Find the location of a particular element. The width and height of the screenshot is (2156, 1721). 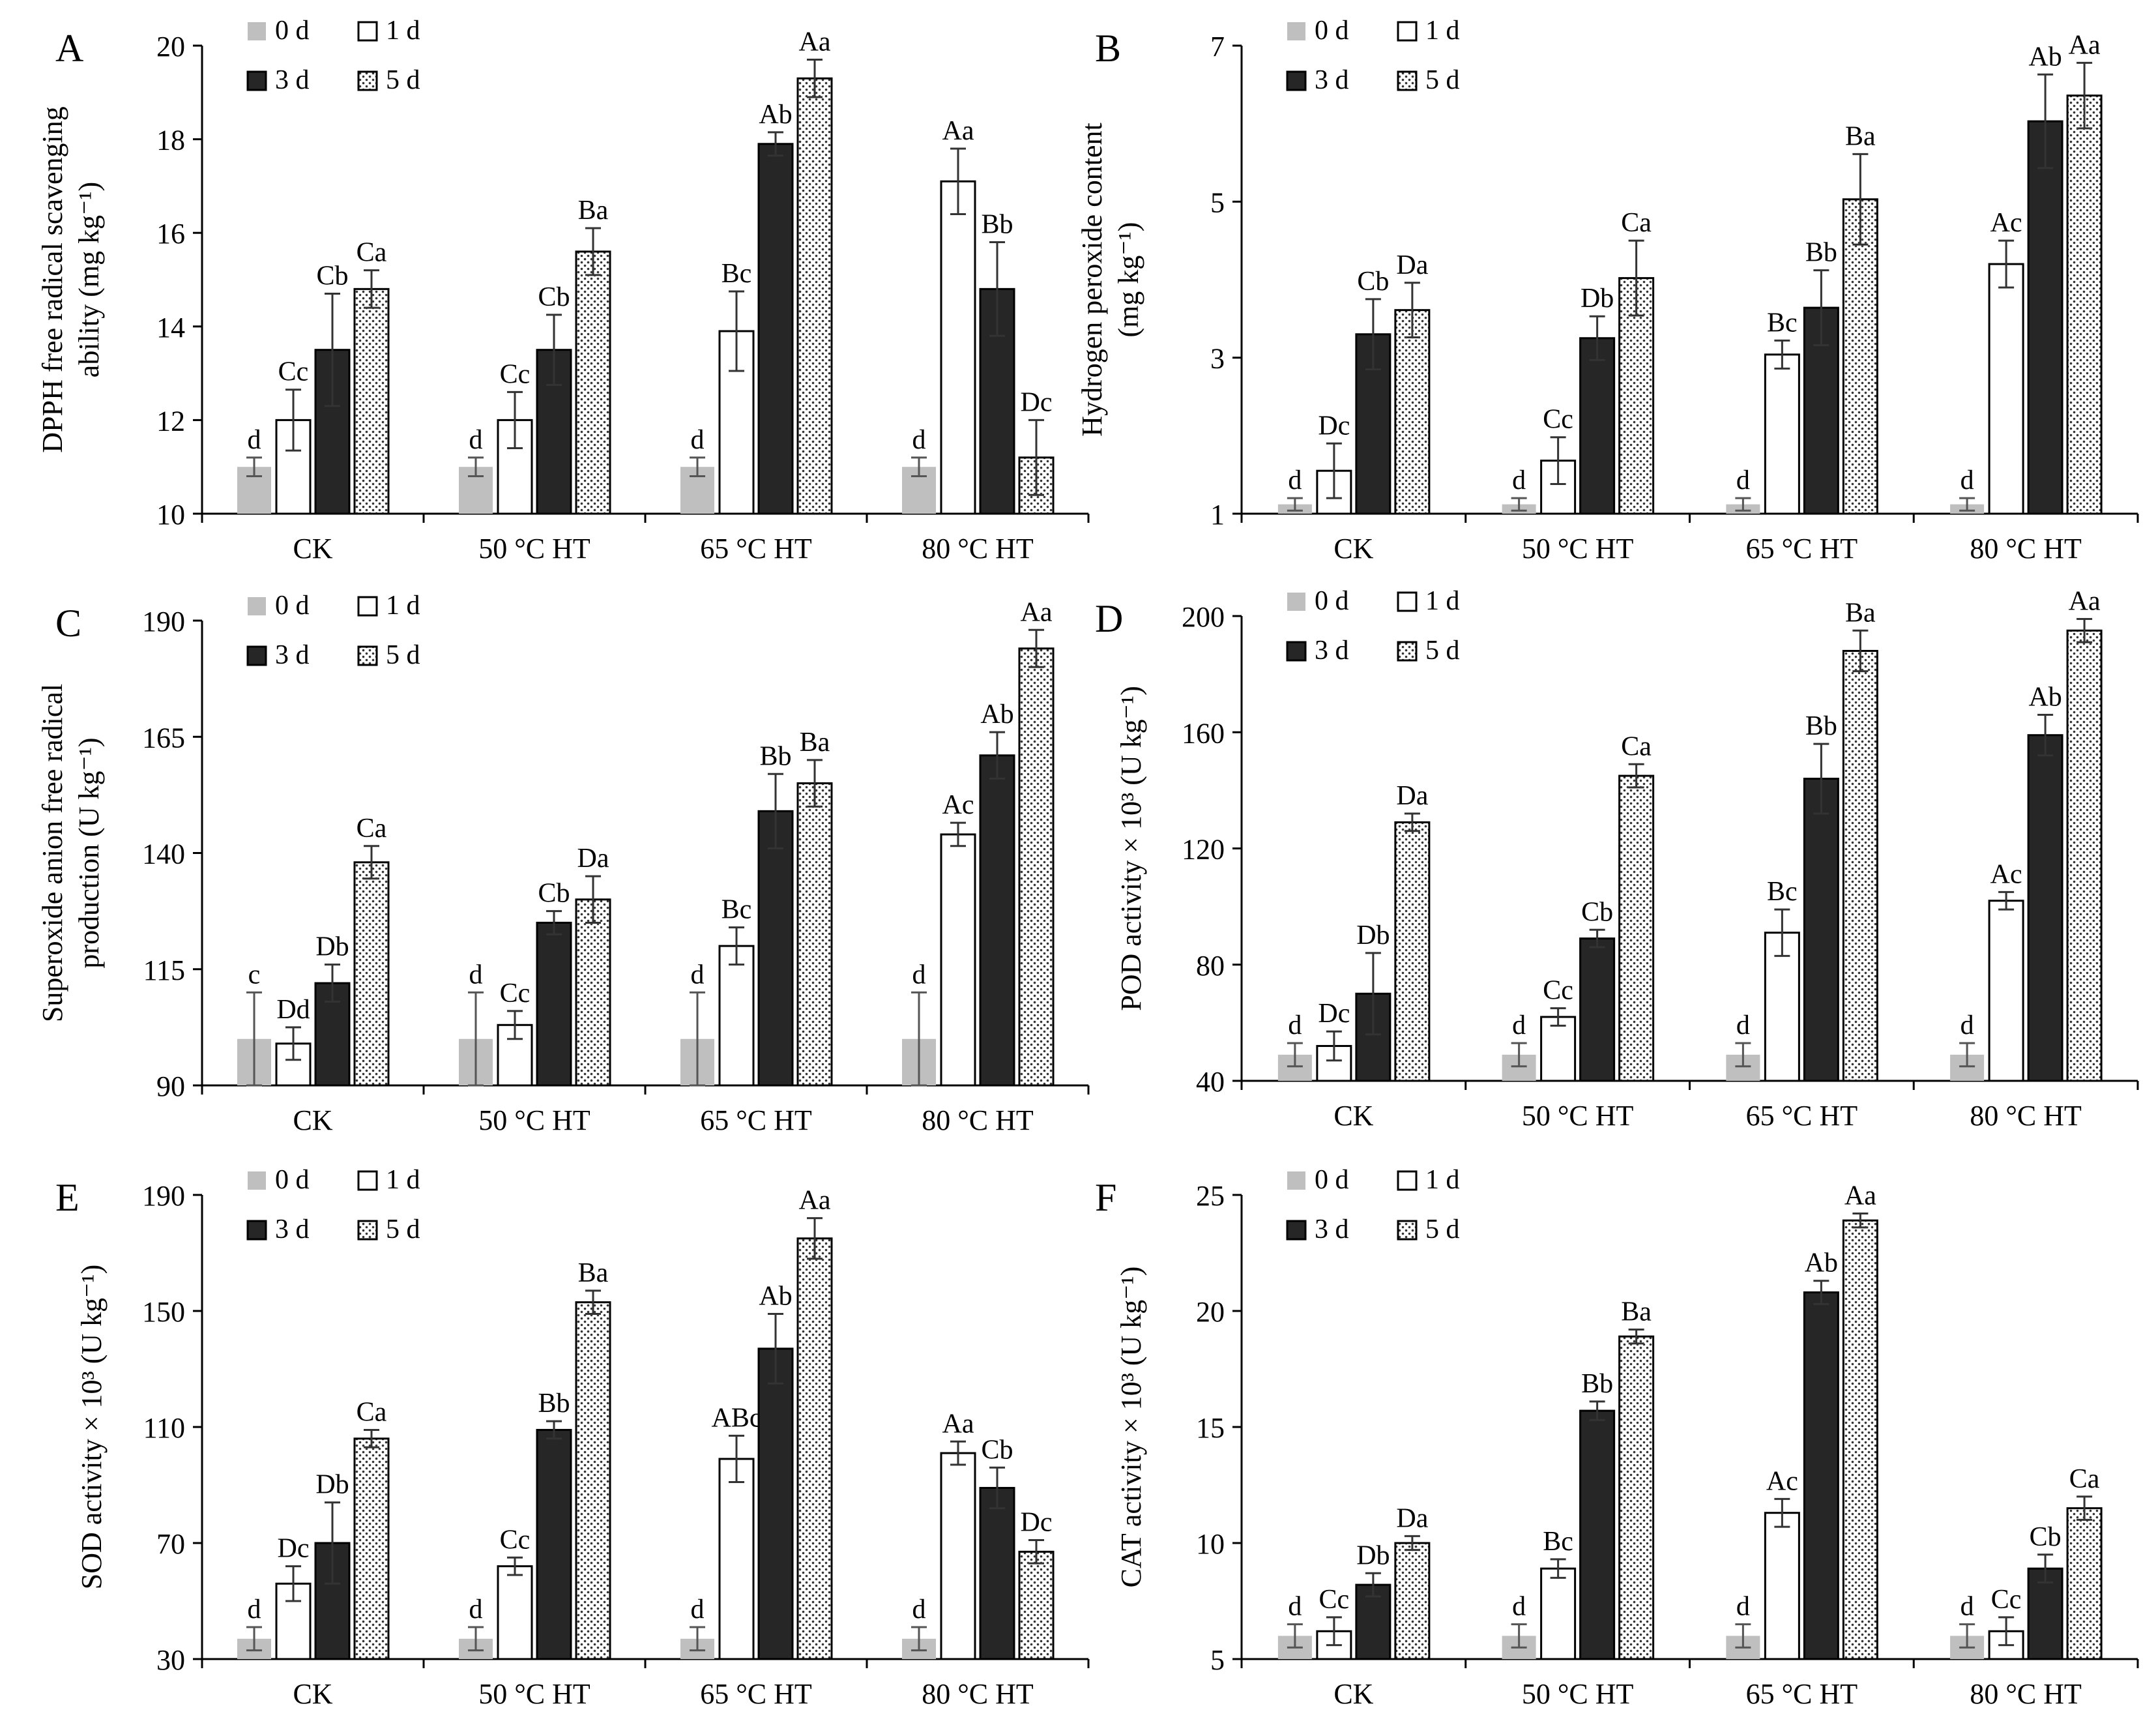

significance-label: ABc is located at coordinates (737, 1418).